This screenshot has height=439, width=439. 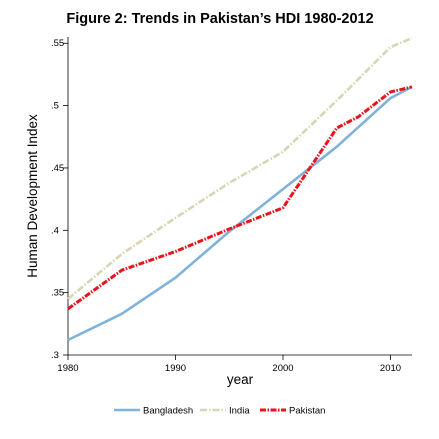 What do you see at coordinates (307, 411) in the screenshot?
I see `legend-label-pakistan: Pakistan` at bounding box center [307, 411].